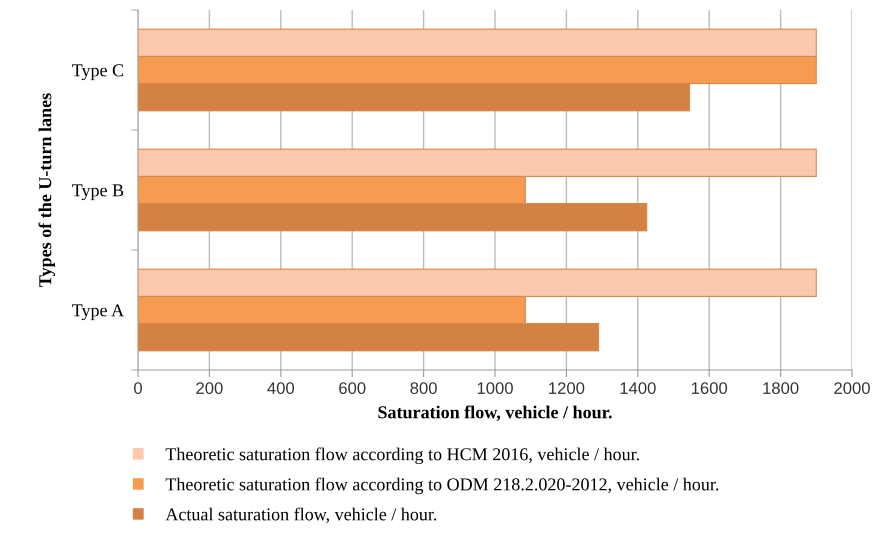 This screenshot has height=536, width=874. What do you see at coordinates (402, 455) in the screenshot?
I see `legend-label: Theoretic saturation flow according to HCM 2016, vehicle / hour.` at bounding box center [402, 455].